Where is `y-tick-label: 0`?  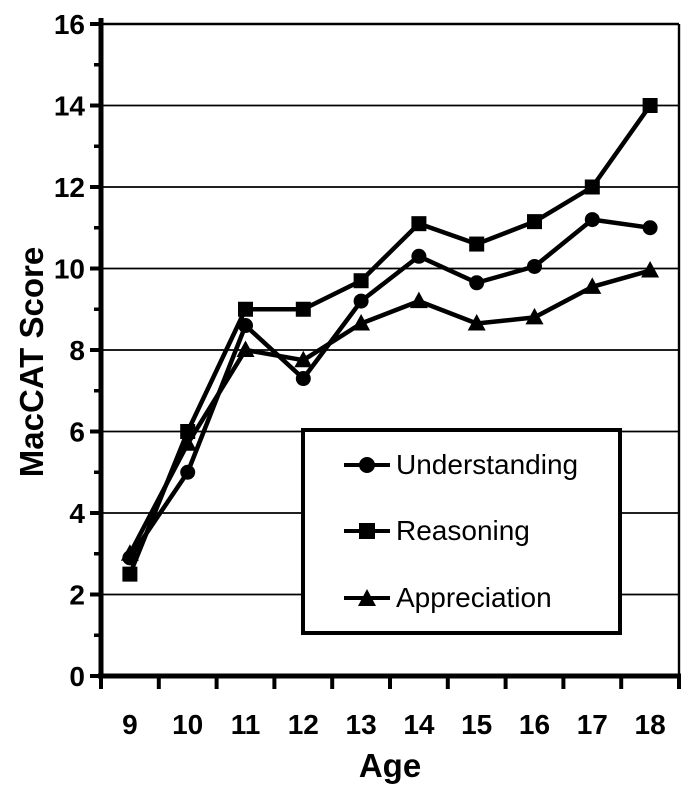 y-tick-label: 0 is located at coordinates (77, 676).